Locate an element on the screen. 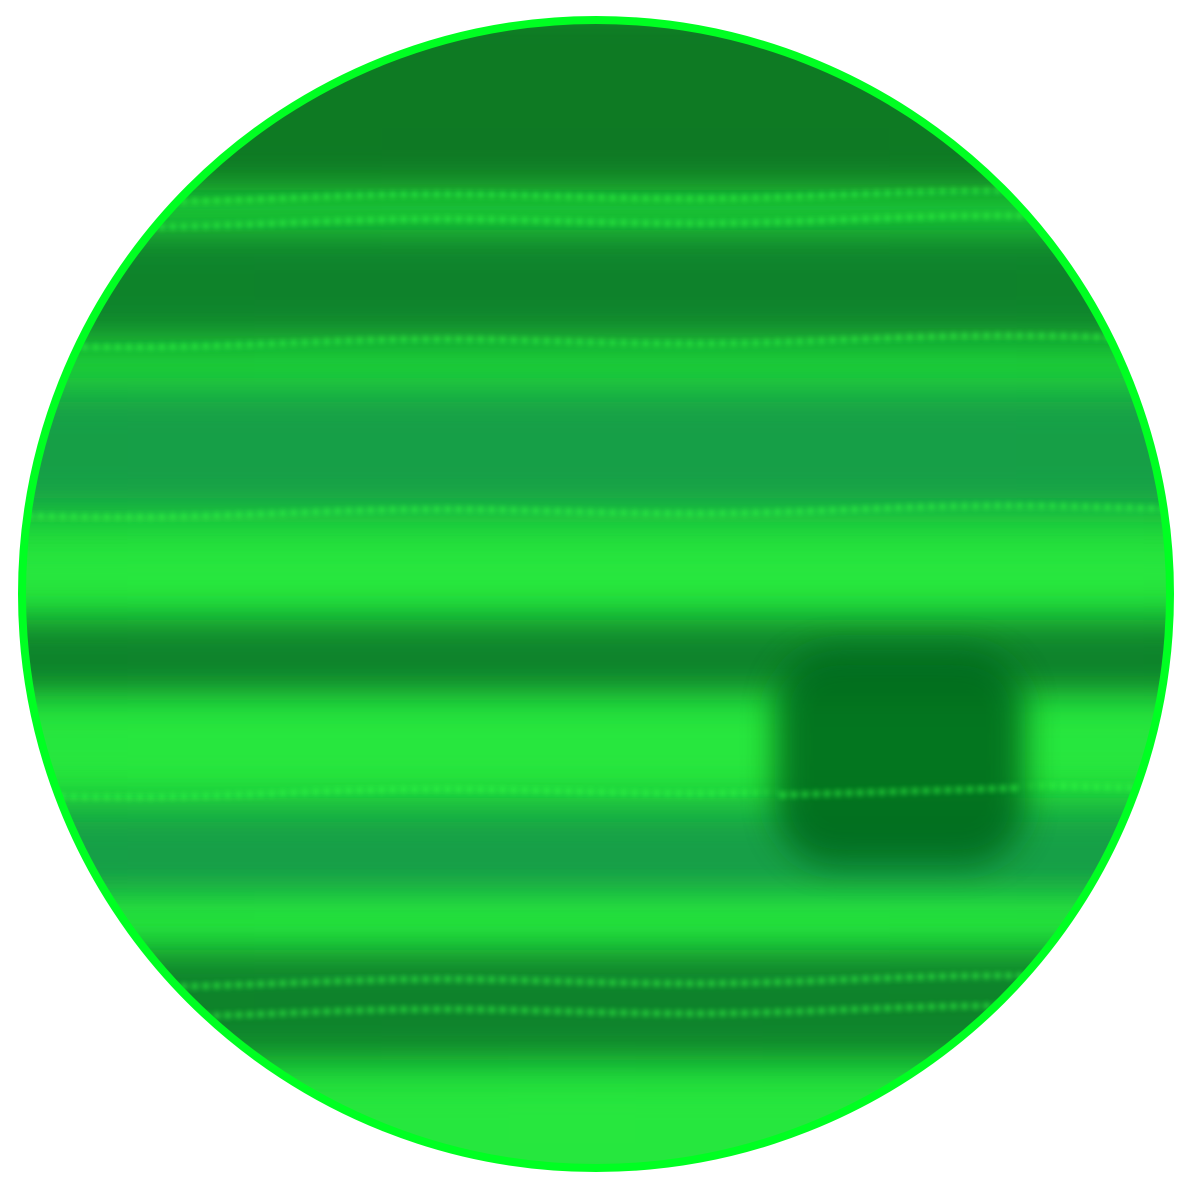  dark-storm-spot-icon is located at coordinates (900, 757).